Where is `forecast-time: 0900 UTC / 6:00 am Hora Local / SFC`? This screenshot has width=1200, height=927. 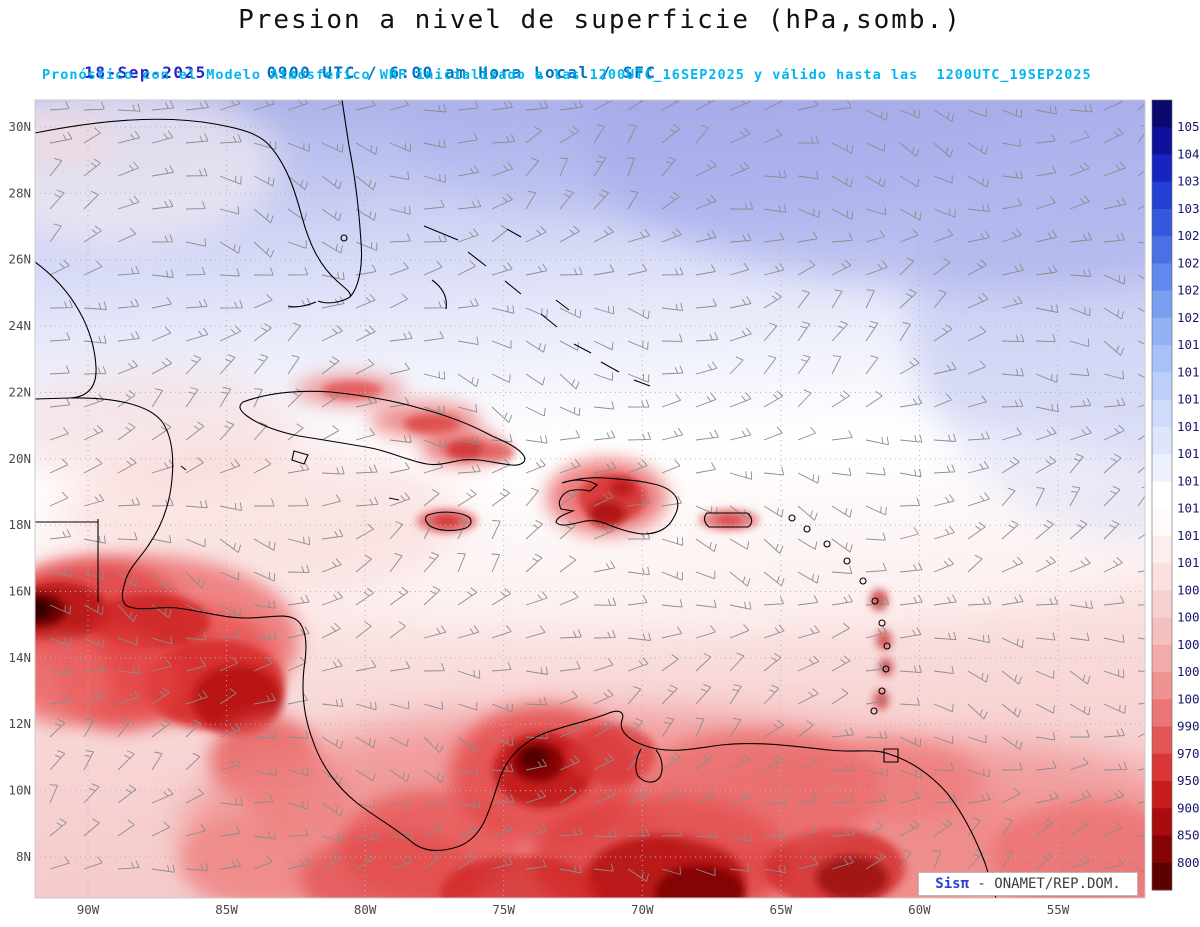
forecast-time: 0900 UTC / 6:00 am Hora Local / SFC is located at coordinates (461, 72).